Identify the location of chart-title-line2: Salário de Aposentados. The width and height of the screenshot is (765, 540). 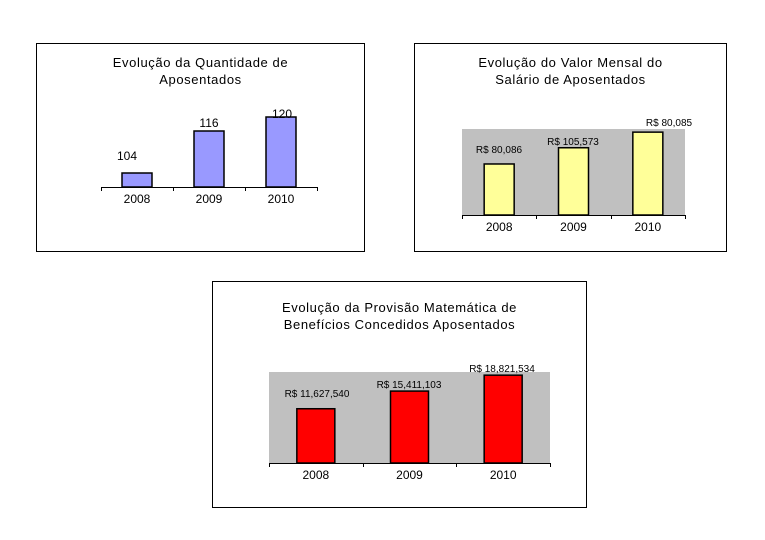
(570, 79).